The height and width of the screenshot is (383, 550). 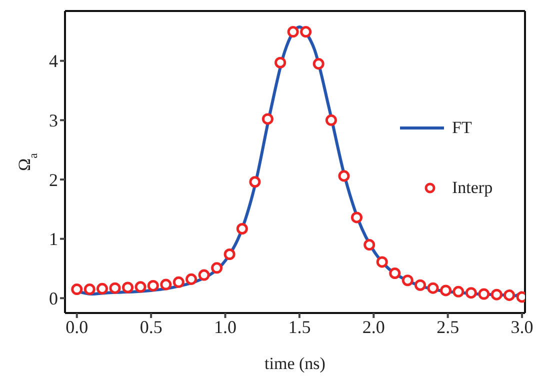 I want to click on y-tick-label: 3, so click(x=53, y=120).